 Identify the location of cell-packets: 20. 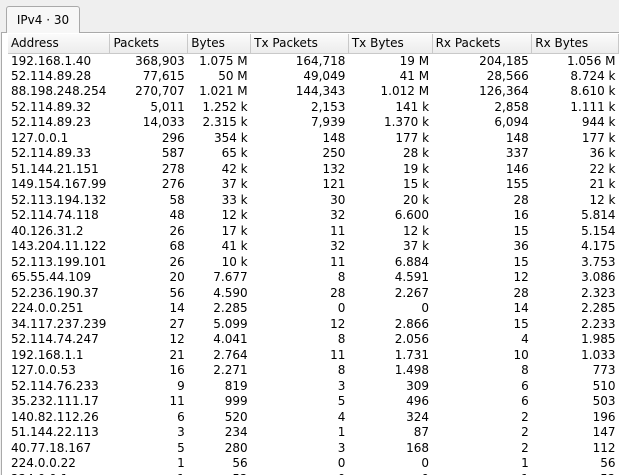
(177, 277).